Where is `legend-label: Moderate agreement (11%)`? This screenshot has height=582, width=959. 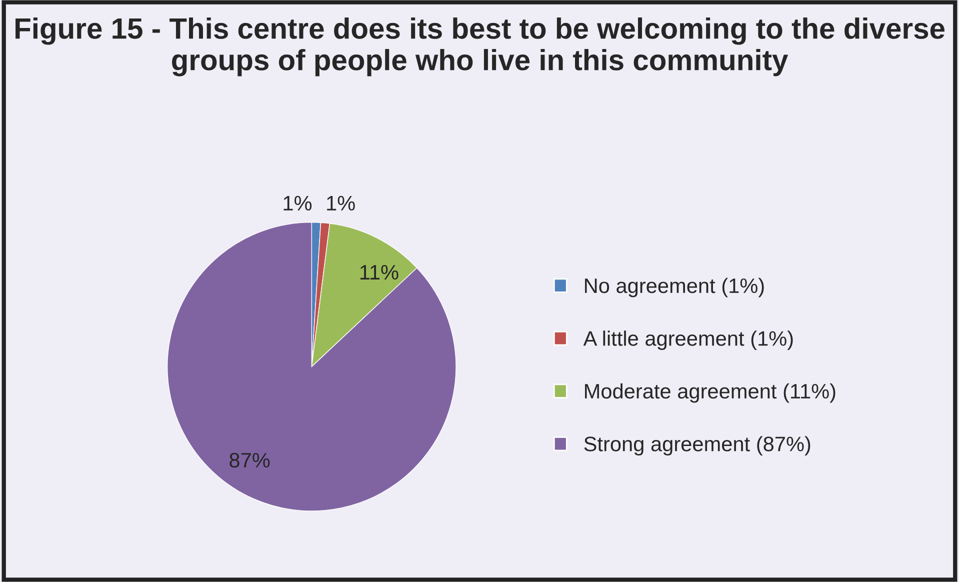
legend-label: Moderate agreement (11%) is located at coordinates (710, 393).